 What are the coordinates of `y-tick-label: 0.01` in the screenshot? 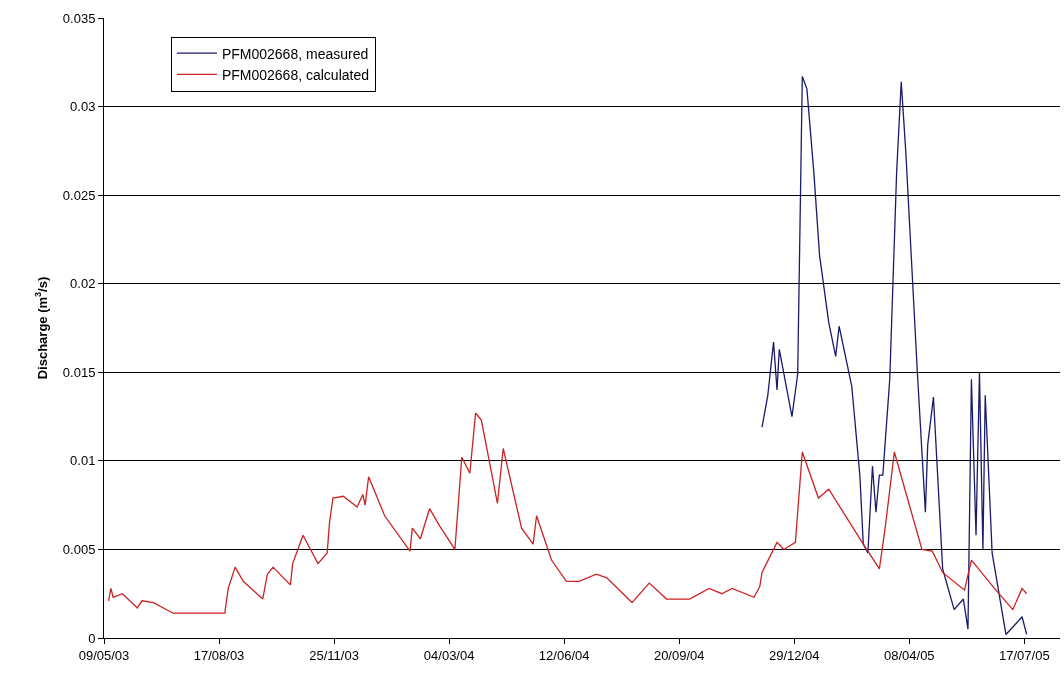 It's located at (83, 461).